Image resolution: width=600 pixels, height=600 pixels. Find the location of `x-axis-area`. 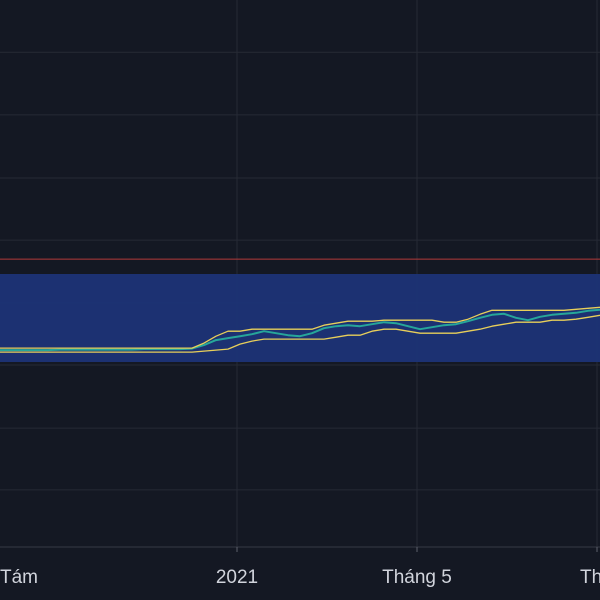

x-axis-area is located at coordinates (300, 573).